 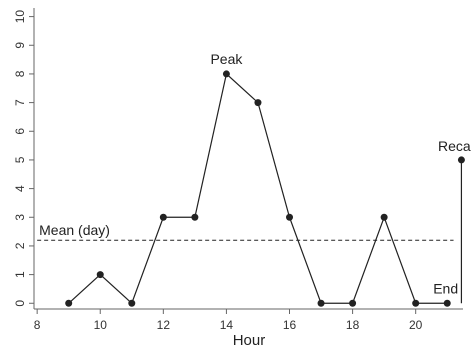 I want to click on y-tick-label: 7, so click(x=20, y=102).